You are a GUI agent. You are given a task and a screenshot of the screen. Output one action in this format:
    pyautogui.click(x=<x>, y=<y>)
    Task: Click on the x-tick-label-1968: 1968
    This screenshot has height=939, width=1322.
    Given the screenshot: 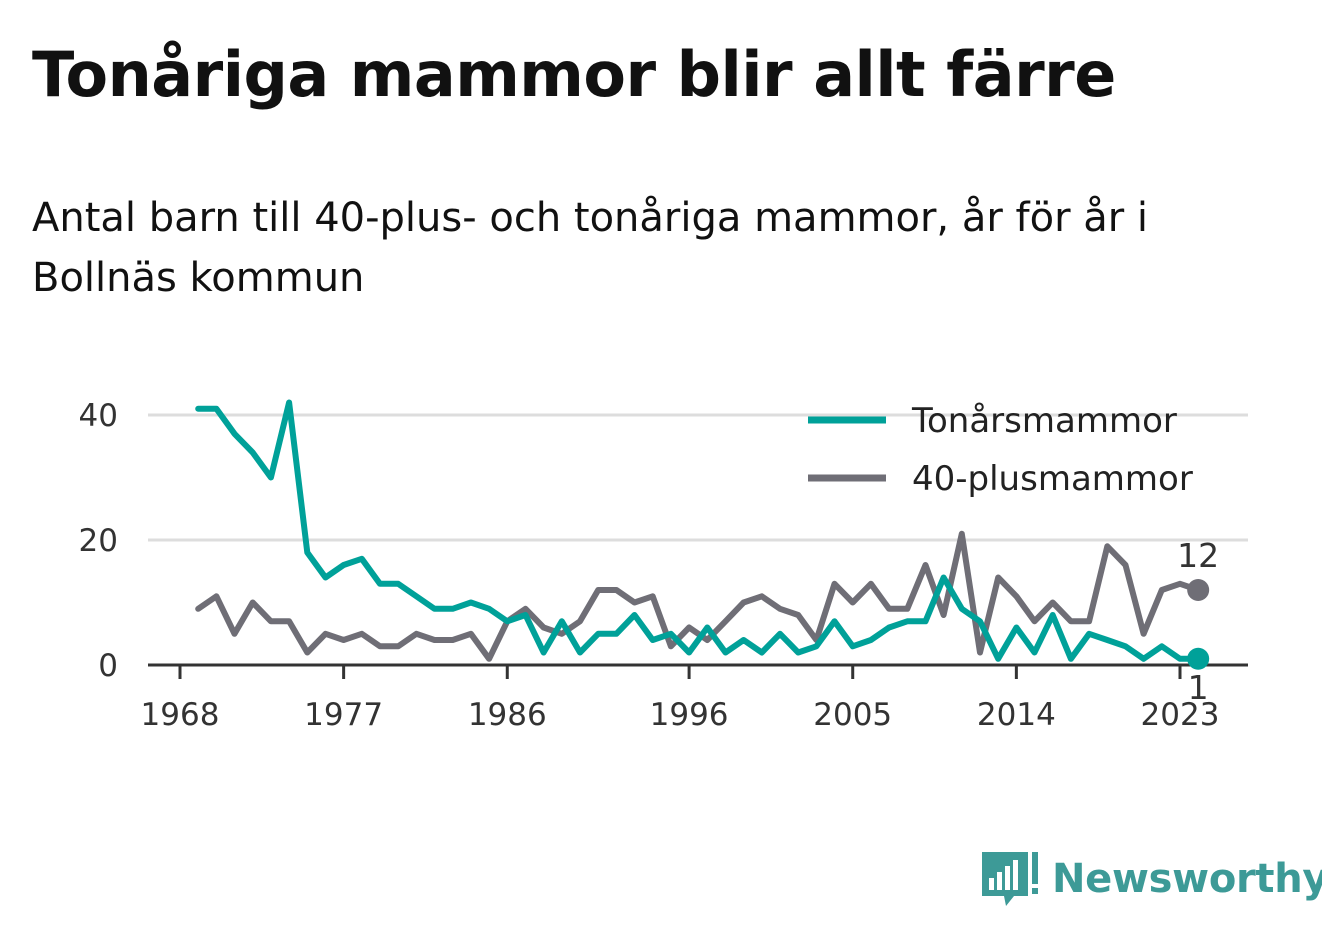 What is the action you would take?
    pyautogui.click(x=180, y=715)
    